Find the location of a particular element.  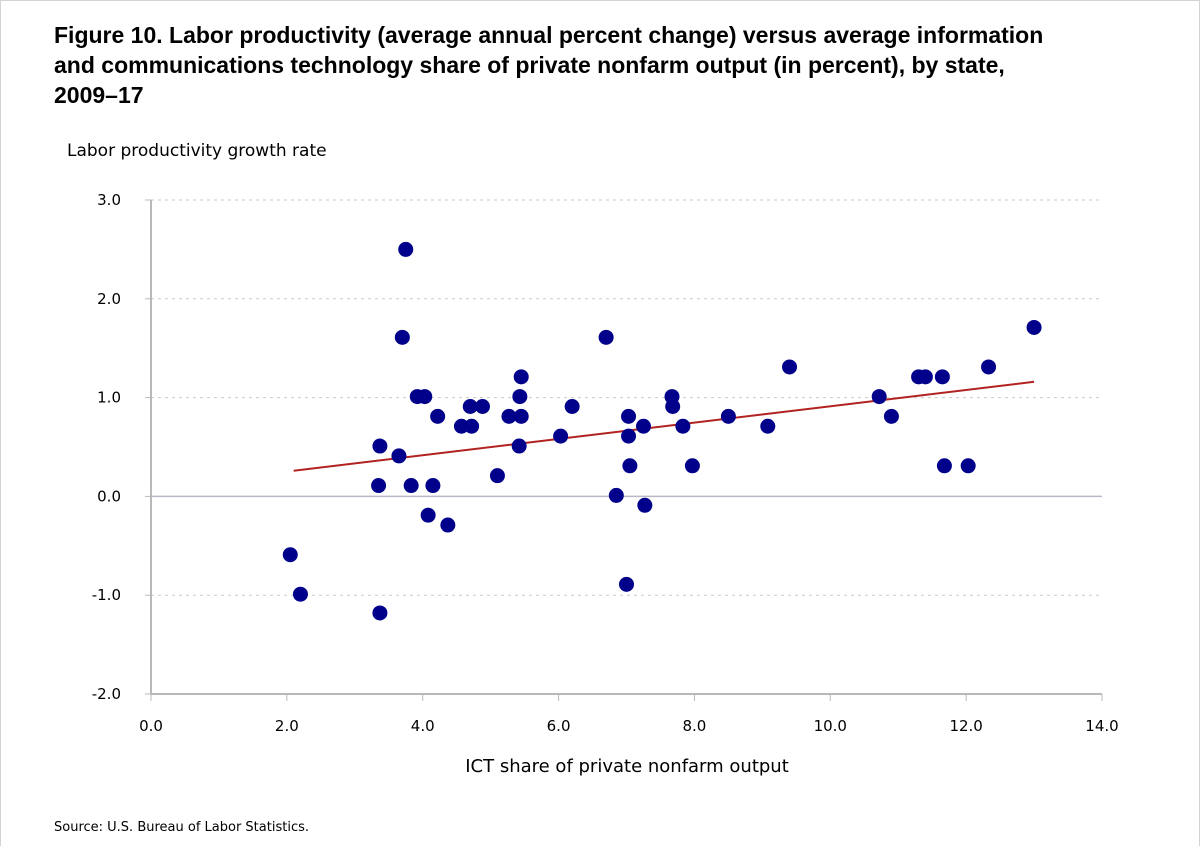

x-tick-label: 8.0 is located at coordinates (694, 726).